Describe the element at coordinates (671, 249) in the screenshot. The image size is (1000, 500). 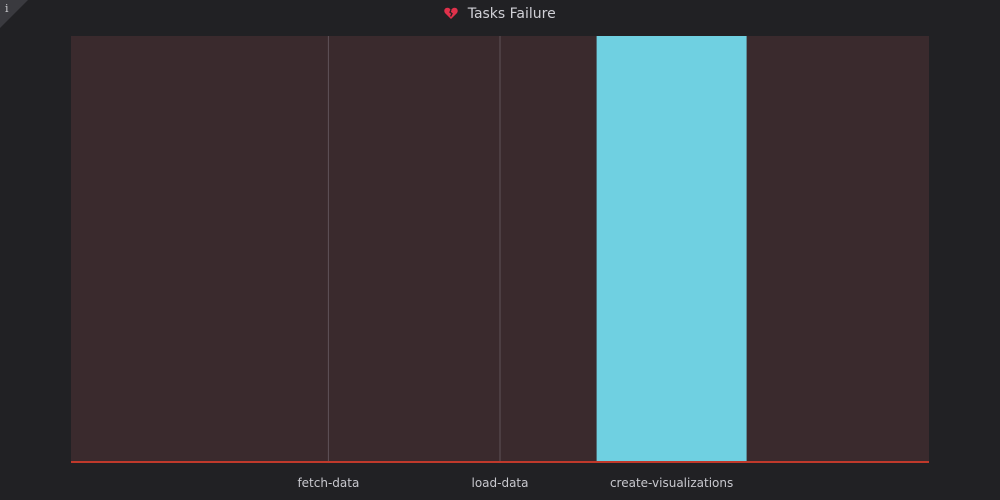
I see `bar-create-visualizations` at that location.